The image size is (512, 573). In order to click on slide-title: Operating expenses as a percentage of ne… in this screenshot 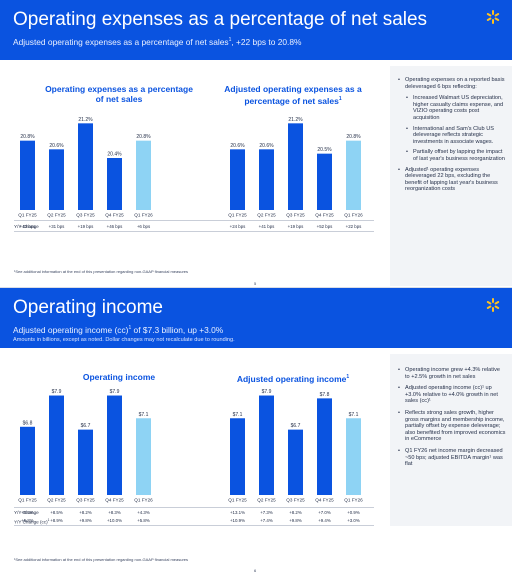, I will do `click(220, 19)`.